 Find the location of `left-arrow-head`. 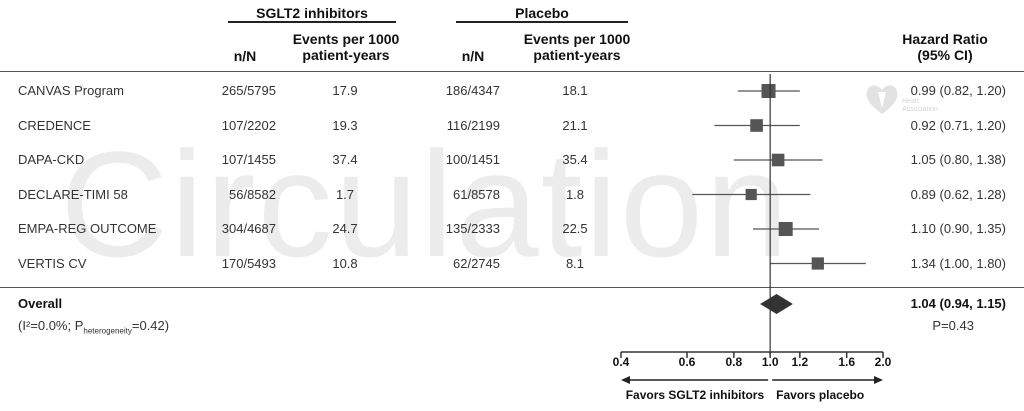

left-arrow-head is located at coordinates (625, 380).